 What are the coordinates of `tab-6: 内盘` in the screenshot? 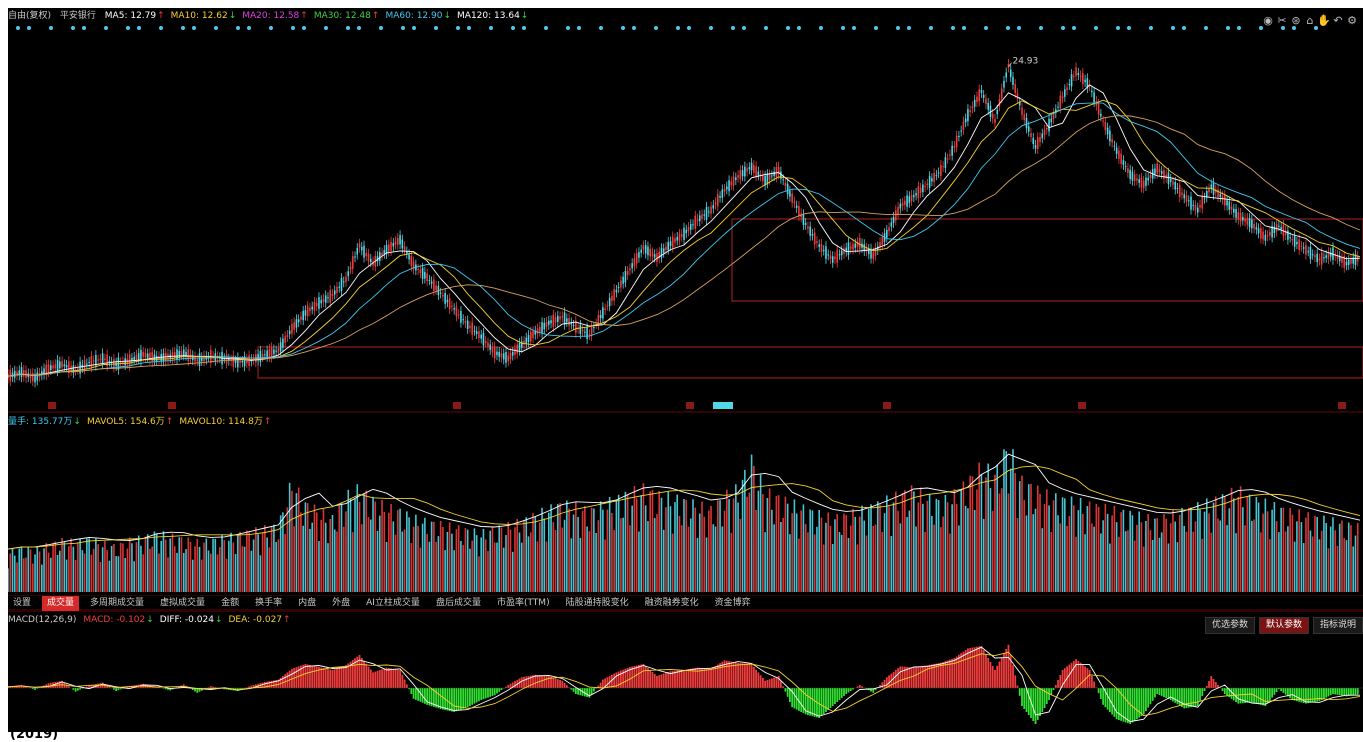 It's located at (307, 603).